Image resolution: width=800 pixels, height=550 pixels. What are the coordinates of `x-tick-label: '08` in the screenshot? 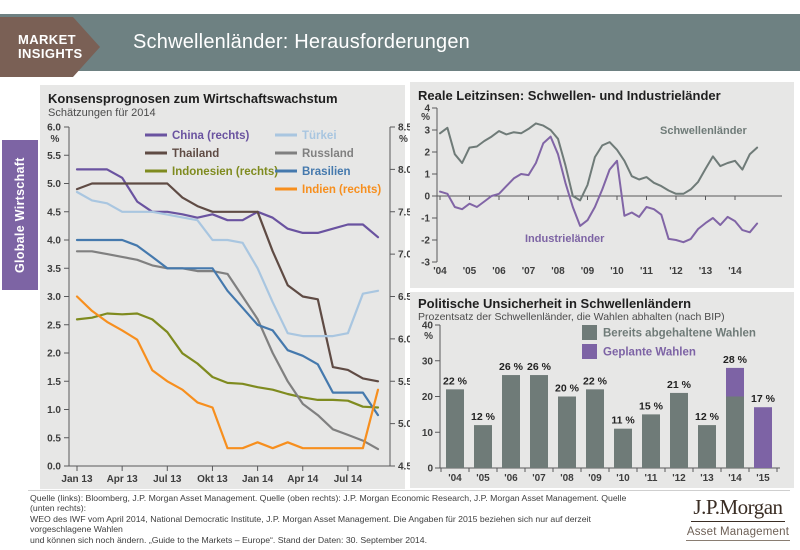 It's located at (558, 271).